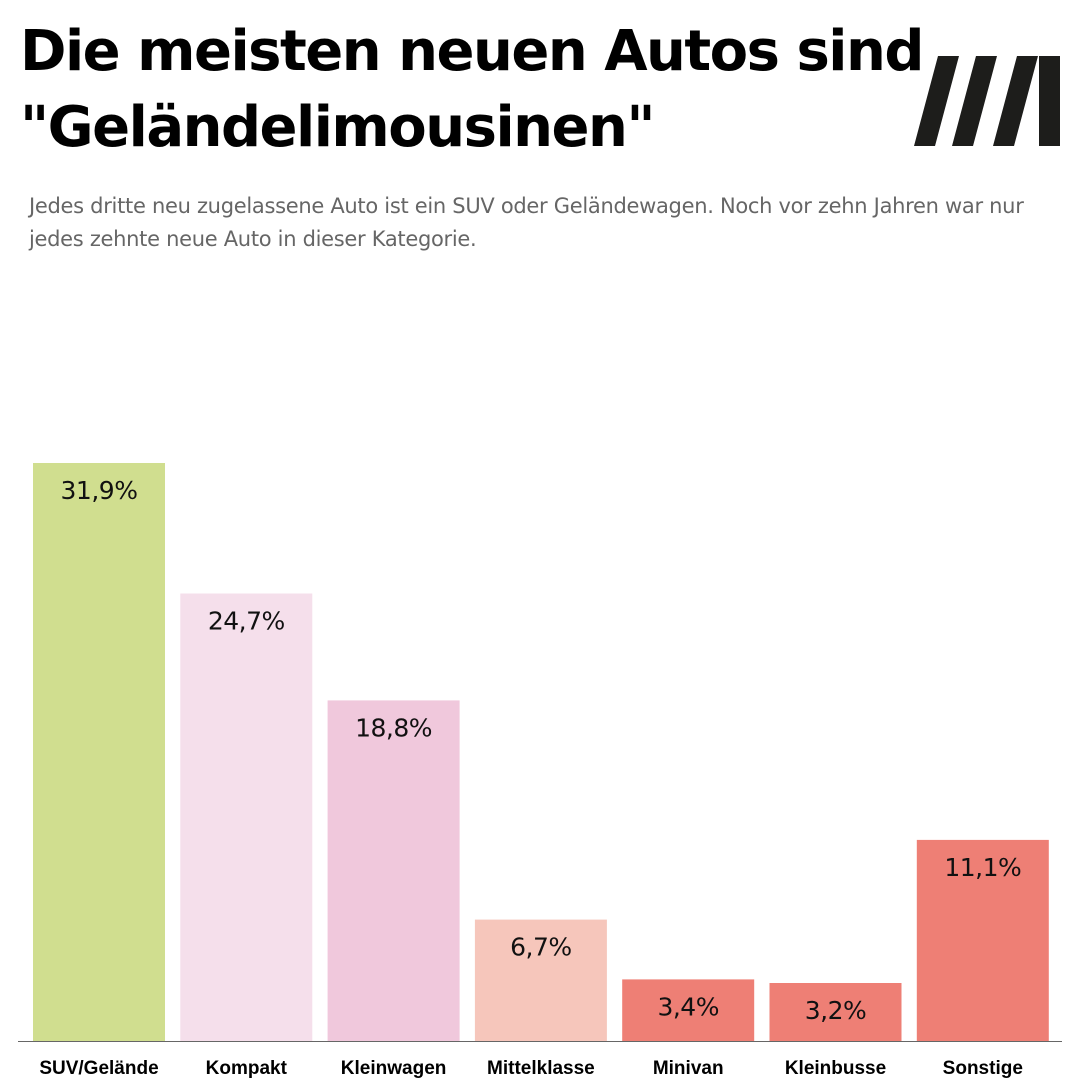  Describe the element at coordinates (688, 1006) in the screenshot. I see `bar-value-label: 3,4%` at that location.